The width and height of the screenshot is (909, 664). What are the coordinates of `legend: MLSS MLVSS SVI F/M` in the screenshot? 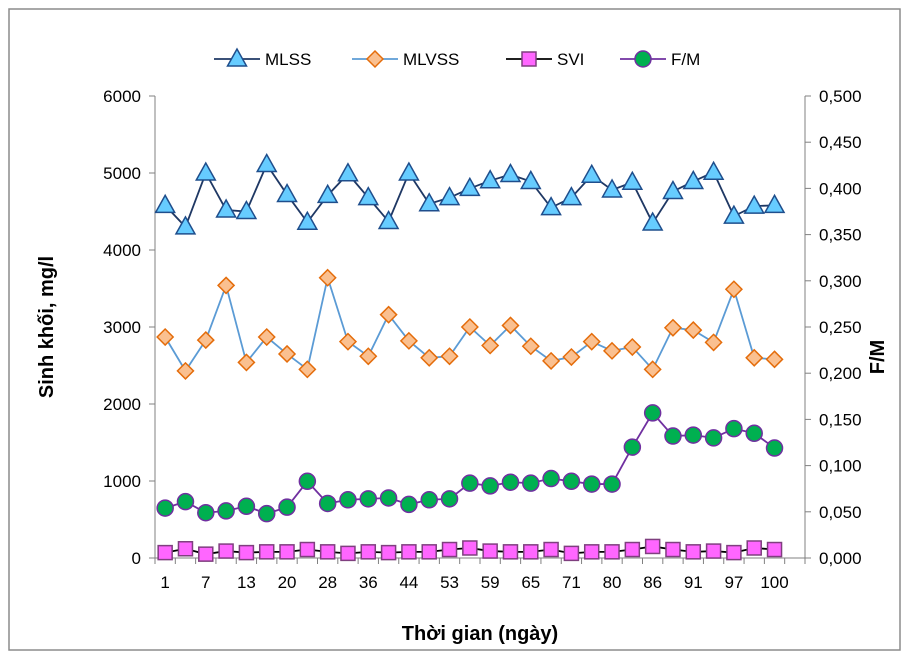 It's located at (457, 58).